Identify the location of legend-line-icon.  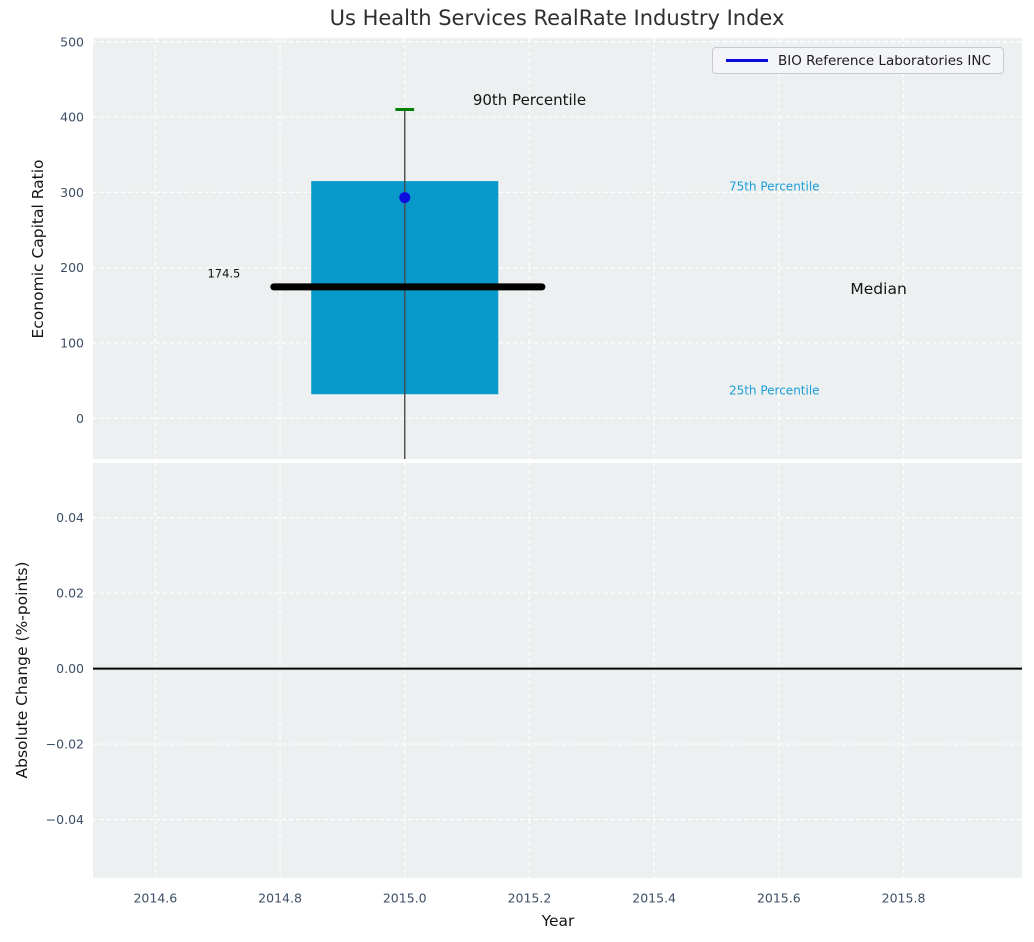
(747, 60).